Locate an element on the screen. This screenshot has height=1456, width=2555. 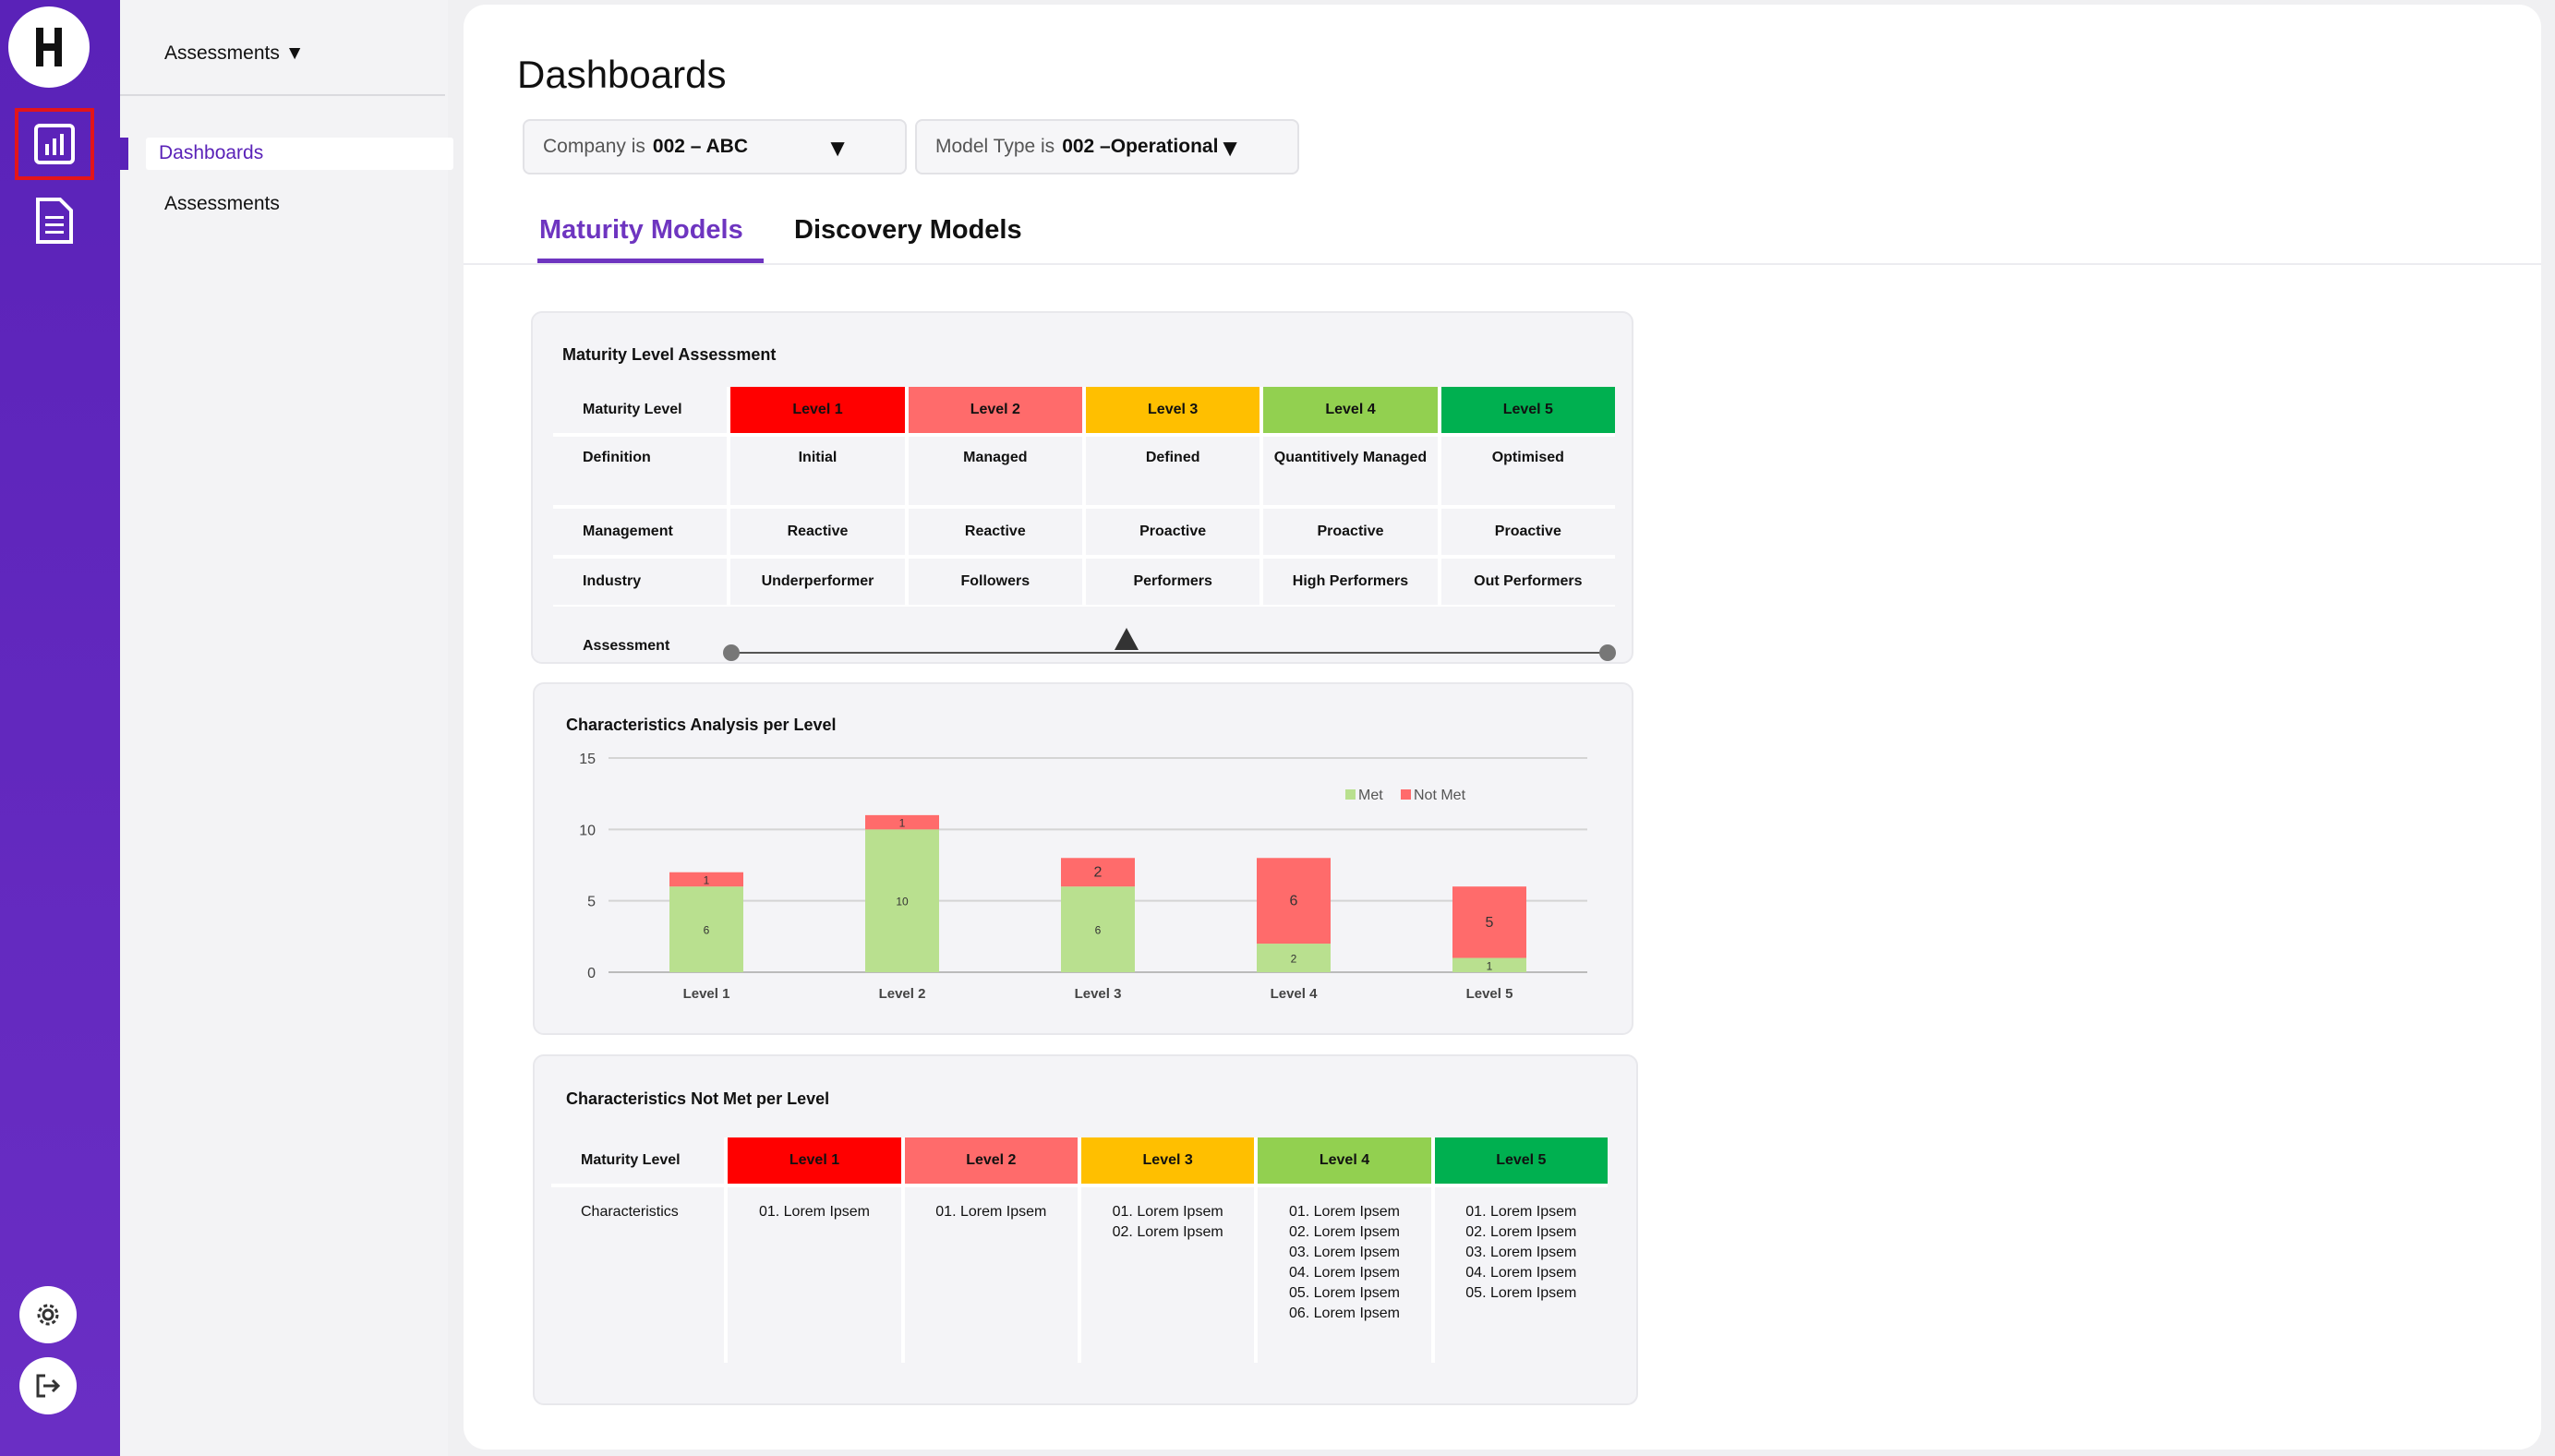
assessment-start-dot is located at coordinates (731, 652).